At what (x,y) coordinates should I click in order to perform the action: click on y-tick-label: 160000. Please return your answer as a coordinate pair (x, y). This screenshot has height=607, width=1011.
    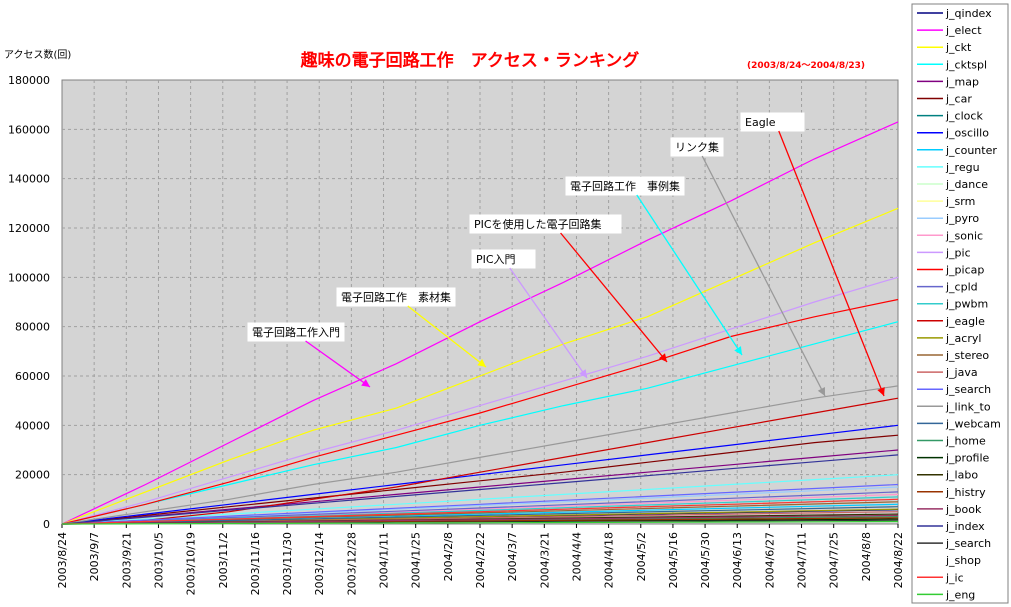
    Looking at the image, I should click on (29, 129).